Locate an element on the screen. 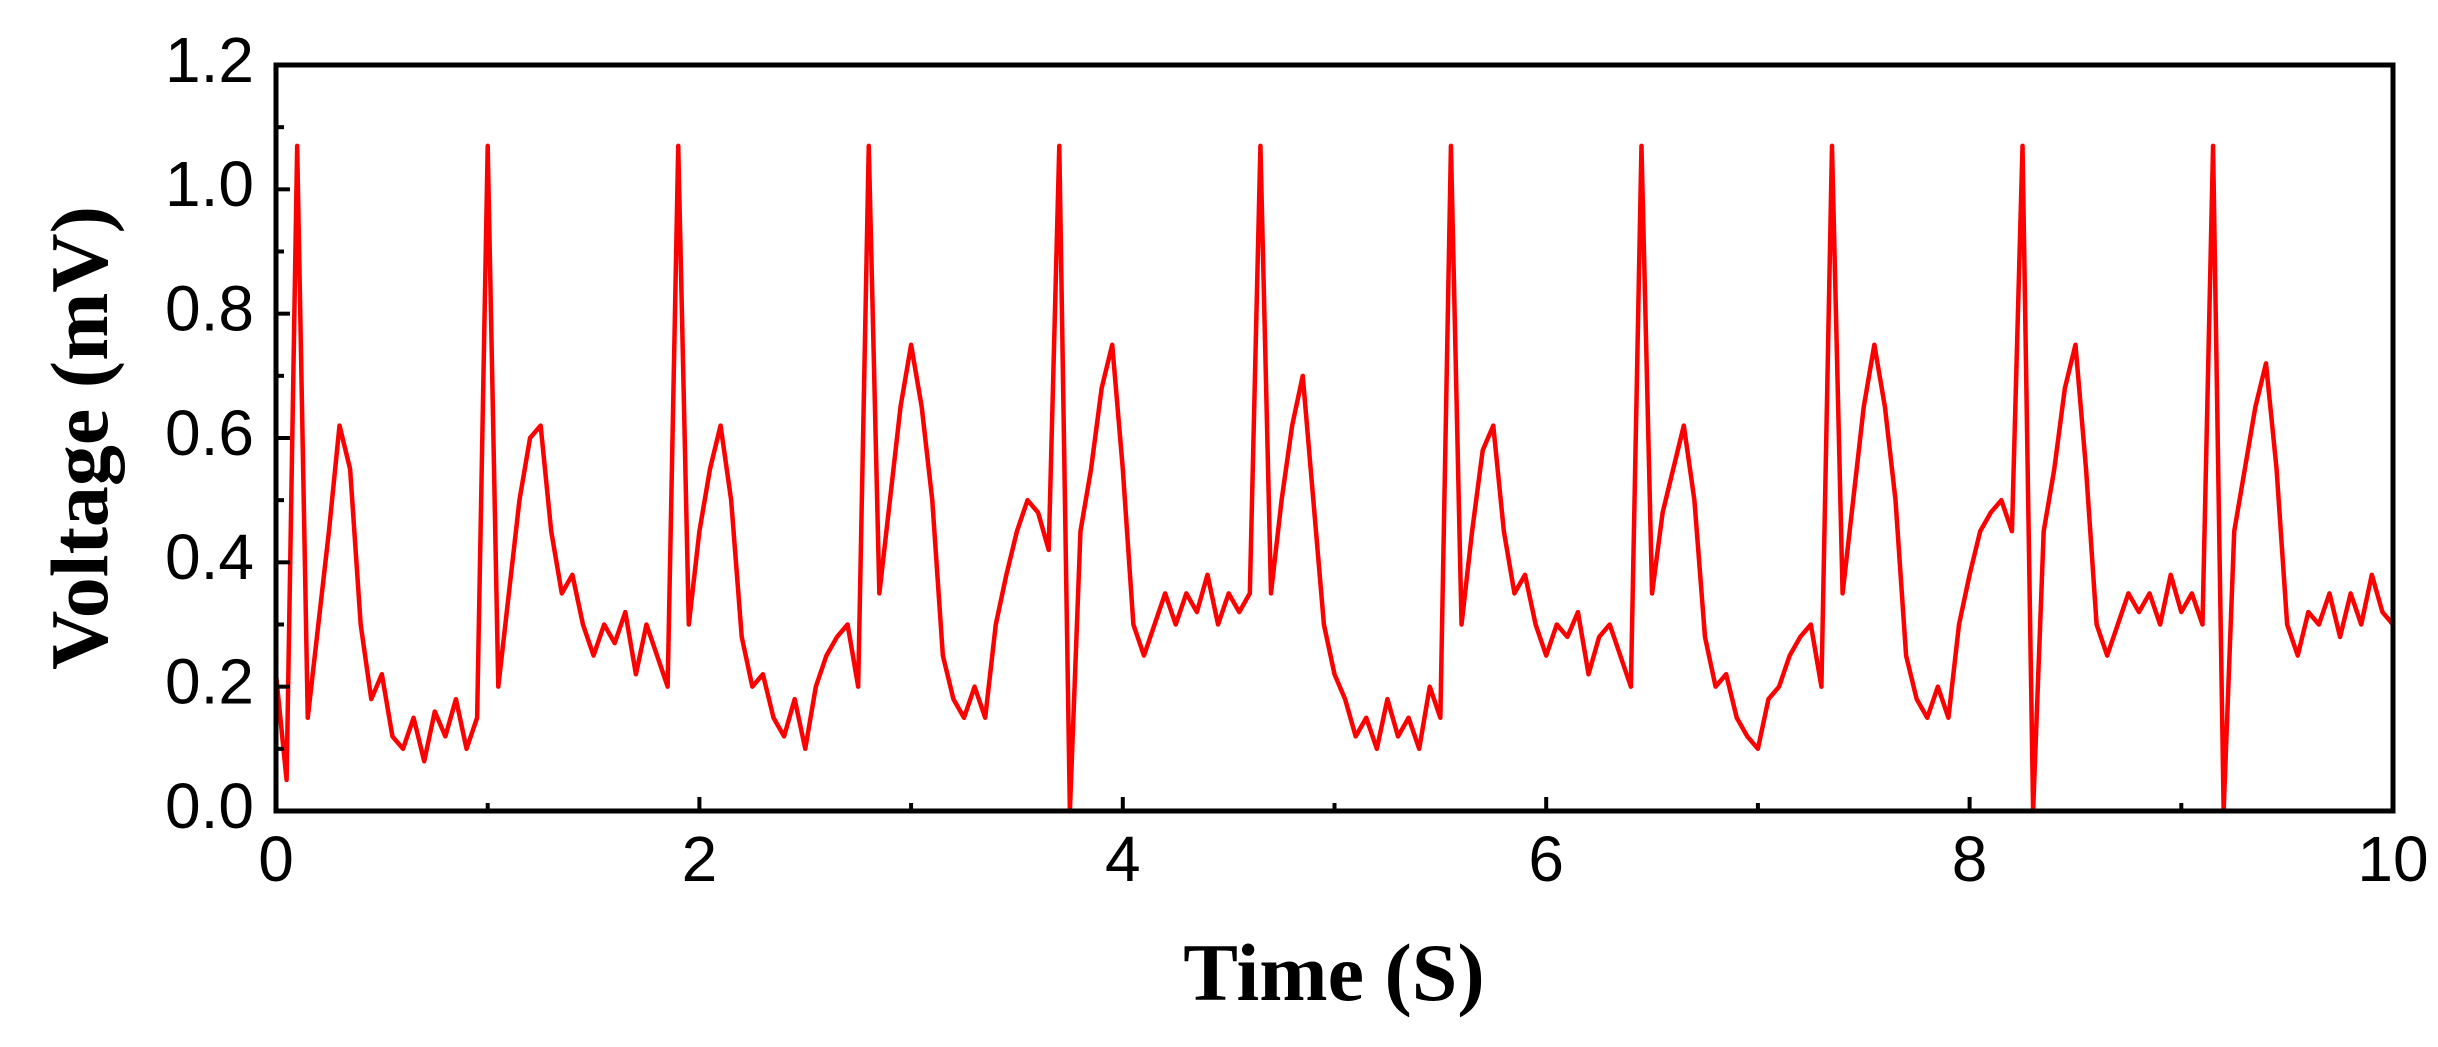 The width and height of the screenshot is (2438, 1047). x-tick-label: 10 is located at coordinates (2392, 859).